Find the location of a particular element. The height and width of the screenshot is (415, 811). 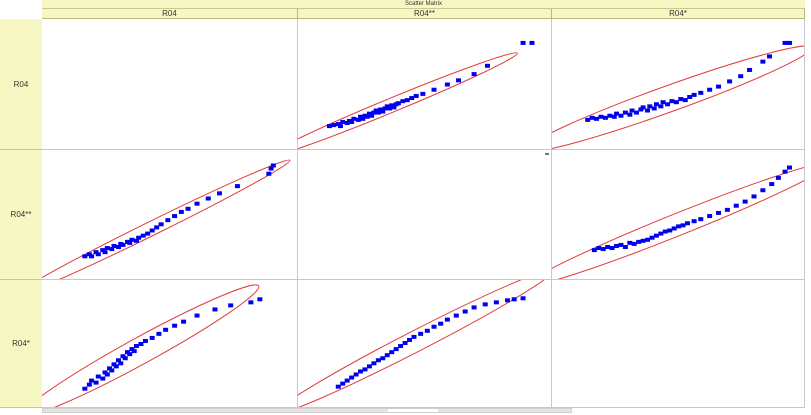

scatter-panel-r04-star-vs-r04-double-star is located at coordinates (425, 344).